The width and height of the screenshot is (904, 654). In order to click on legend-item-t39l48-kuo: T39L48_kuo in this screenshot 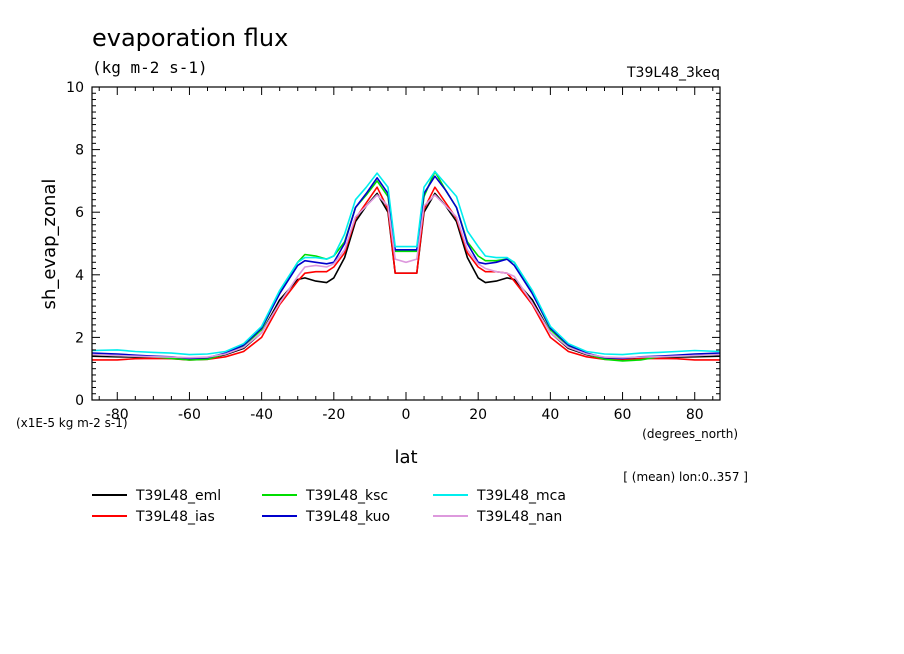, I will do `click(326, 517)`.